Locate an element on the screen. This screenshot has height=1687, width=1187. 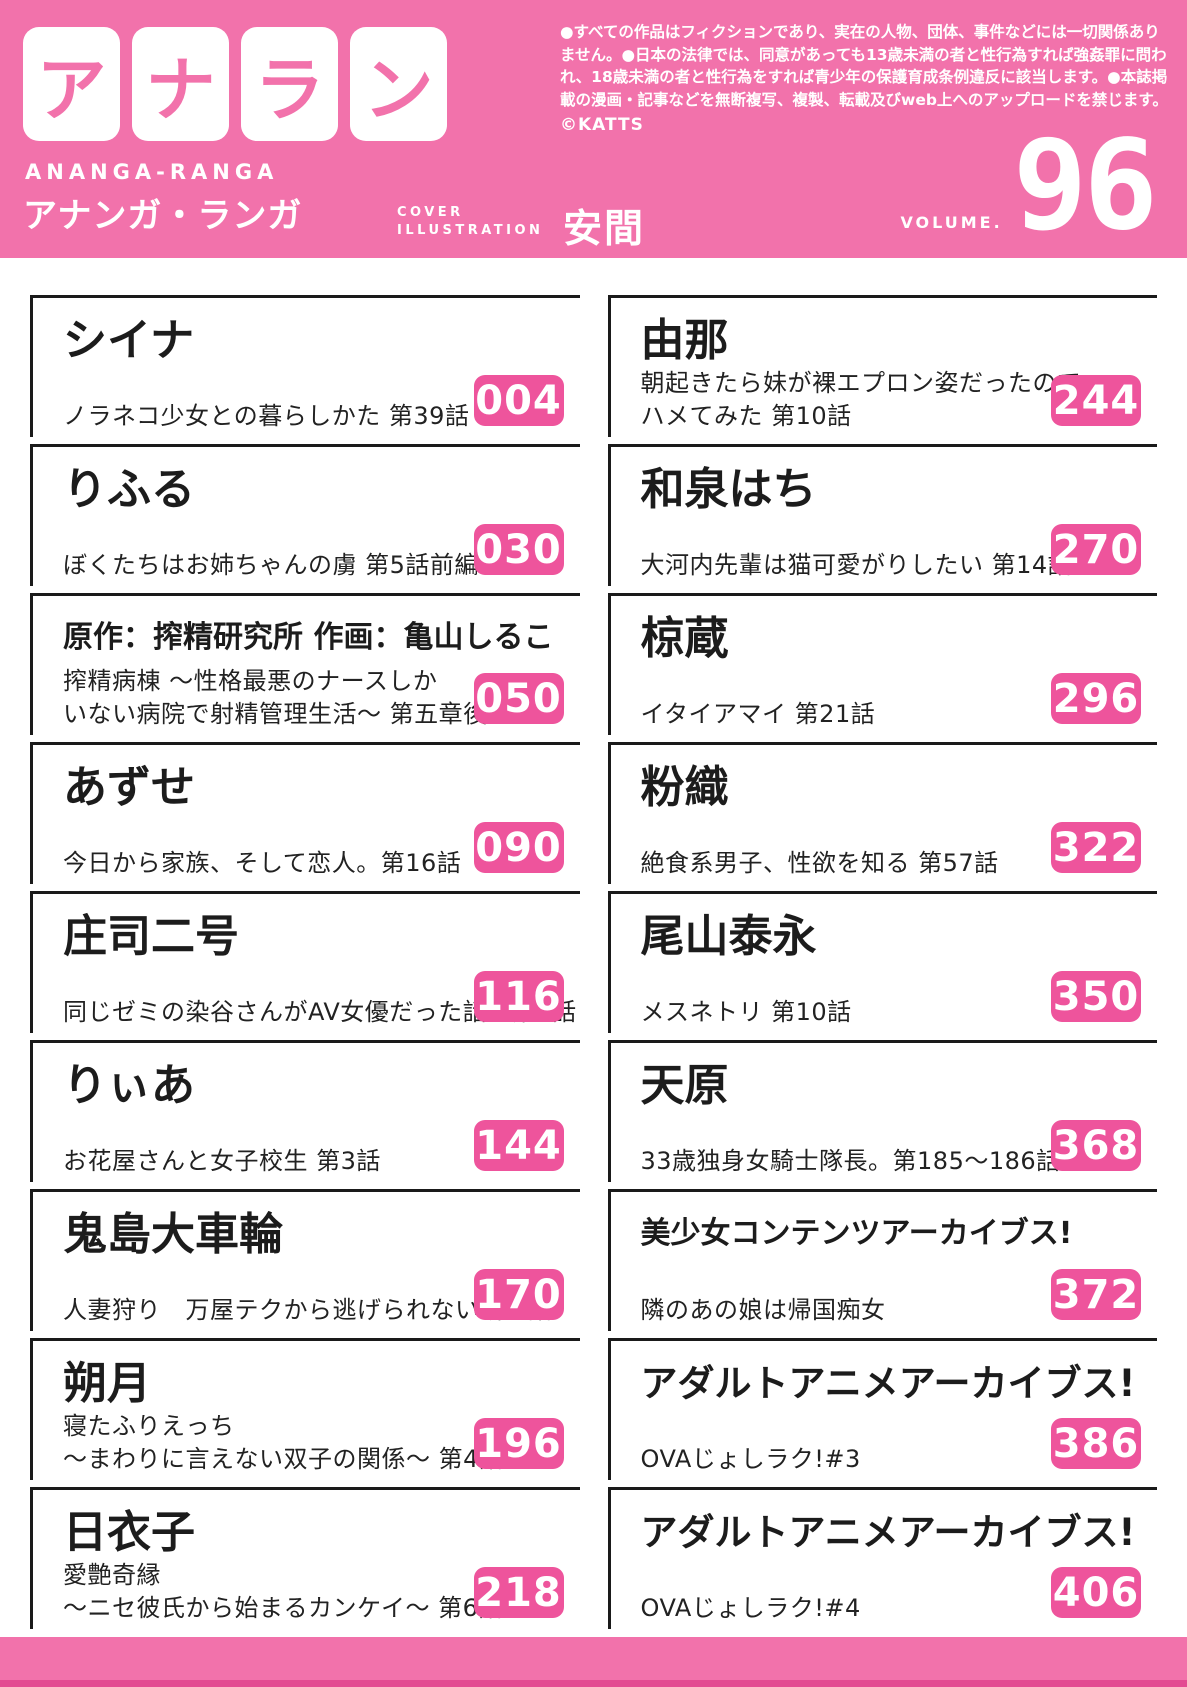
entry-page-badge: 270 is located at coordinates (1096, 549).